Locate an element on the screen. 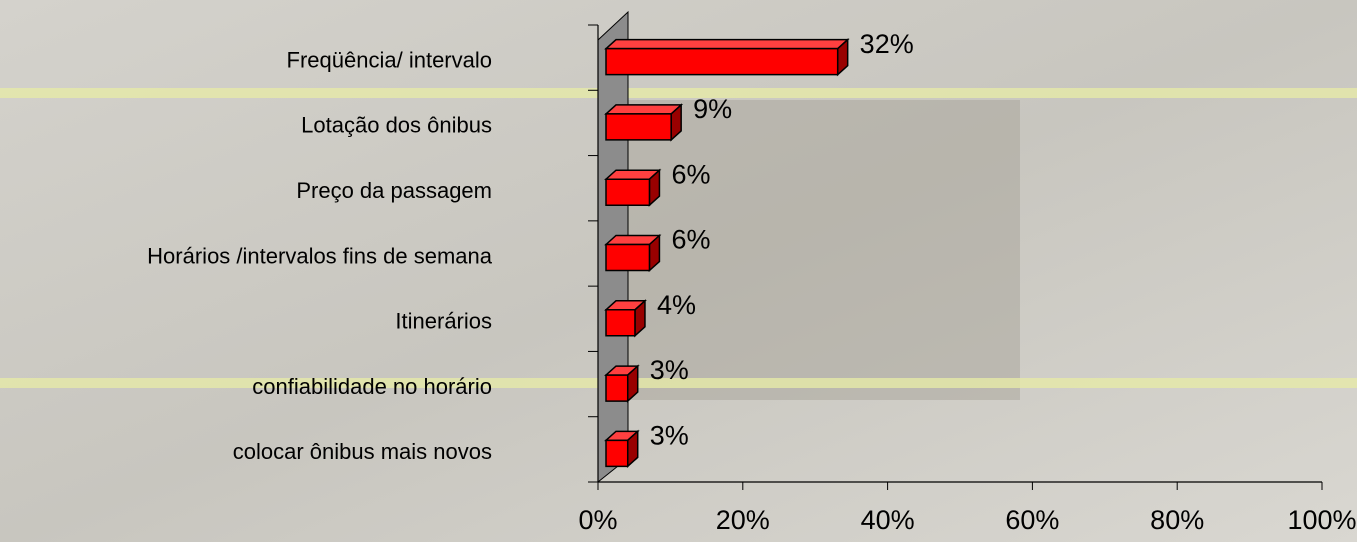 The width and height of the screenshot is (1357, 542). x-tick-label: 80% is located at coordinates (1177, 520).